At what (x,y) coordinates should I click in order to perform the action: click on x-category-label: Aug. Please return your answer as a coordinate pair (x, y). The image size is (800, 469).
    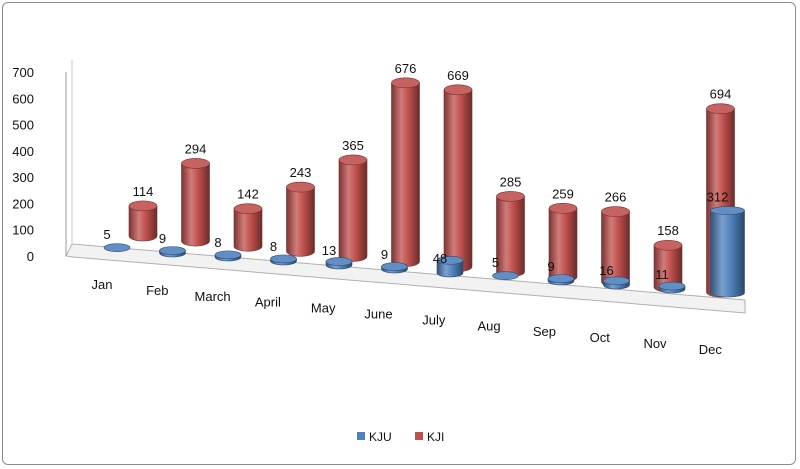
    Looking at the image, I should click on (489, 325).